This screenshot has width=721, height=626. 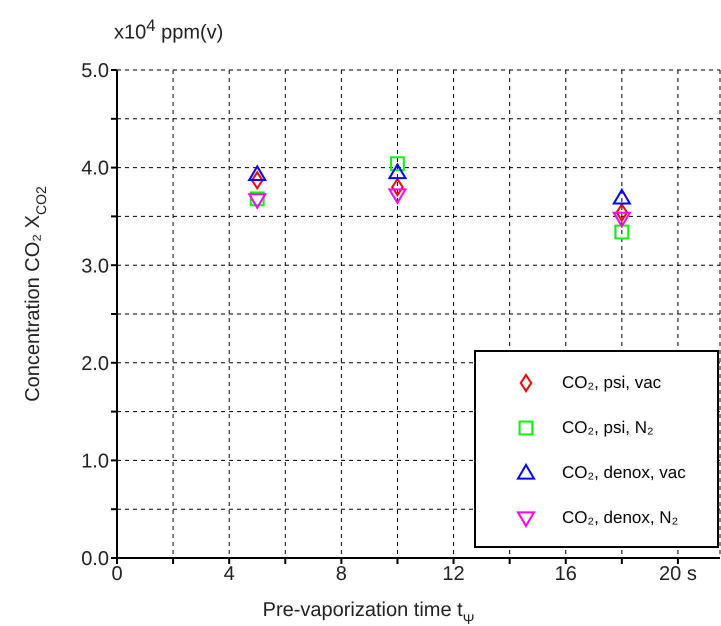 I want to click on y-tick-label: 1.0, so click(x=95, y=461).